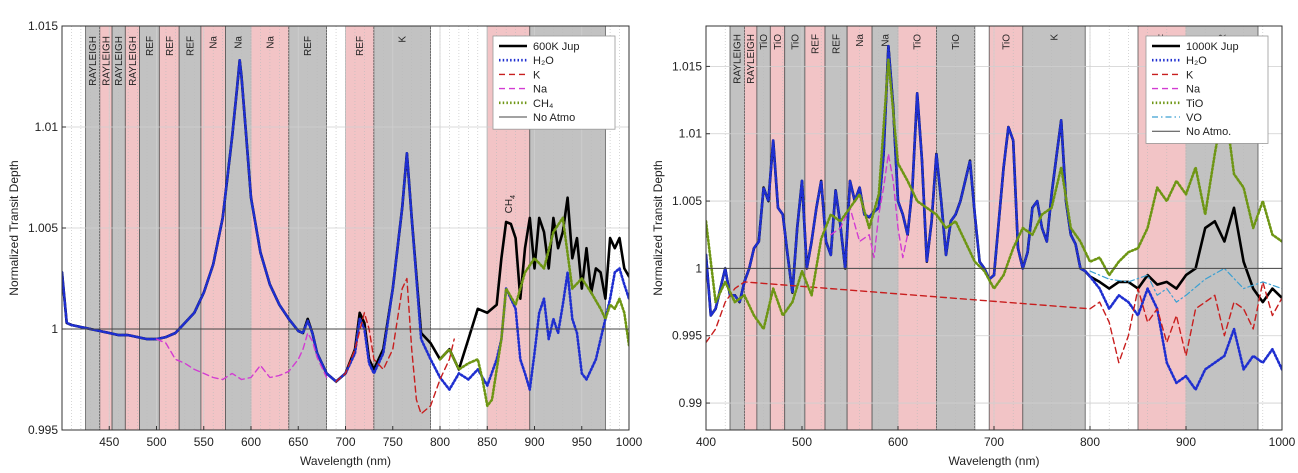 The image size is (1298, 473). Describe the element at coordinates (795, 42) in the screenshot. I see `band-label-4: TiO` at that location.